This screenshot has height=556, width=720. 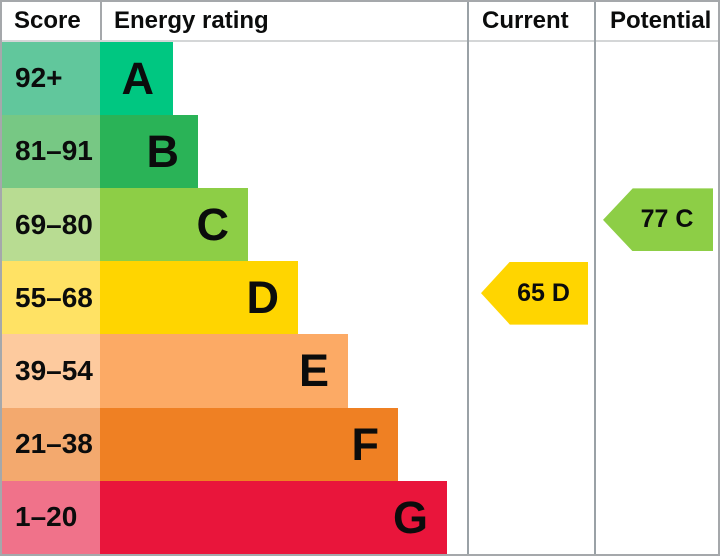 What do you see at coordinates (360, 21) in the screenshot?
I see `chart-header-row: Score Energy rating Current Potential` at bounding box center [360, 21].